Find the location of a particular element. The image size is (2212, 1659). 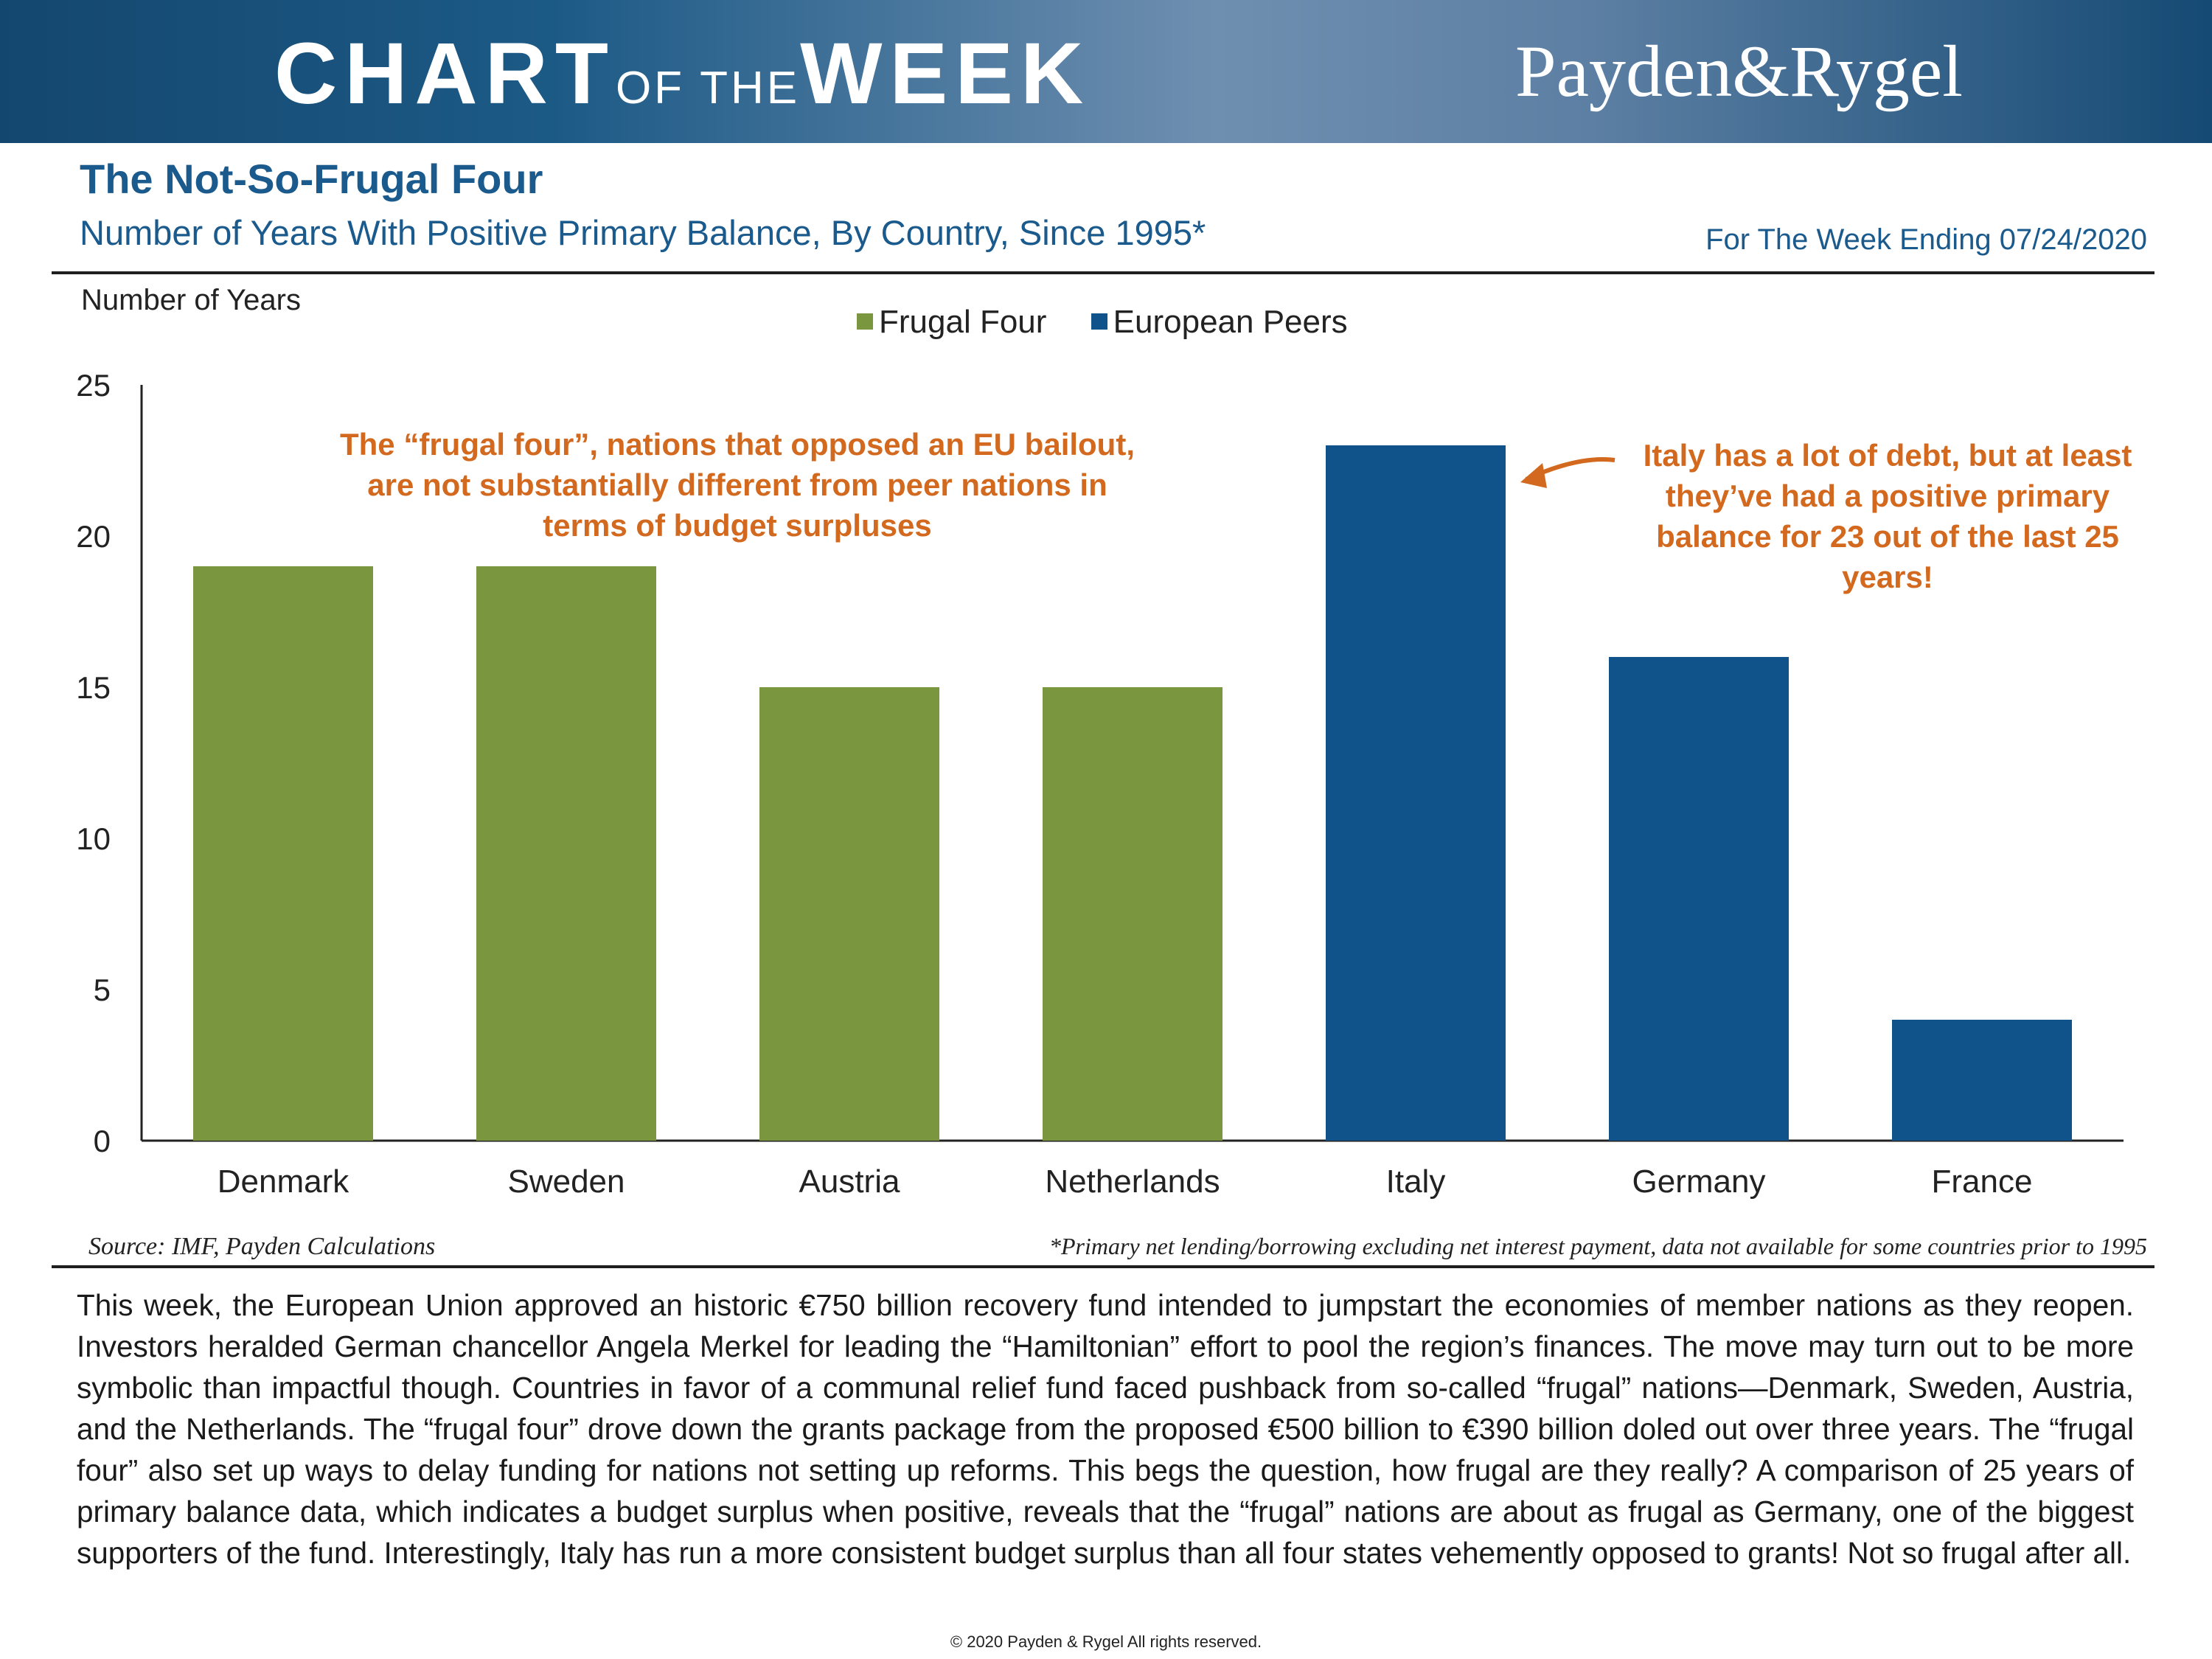

x-tick-label: Austria is located at coordinates (849, 1182).